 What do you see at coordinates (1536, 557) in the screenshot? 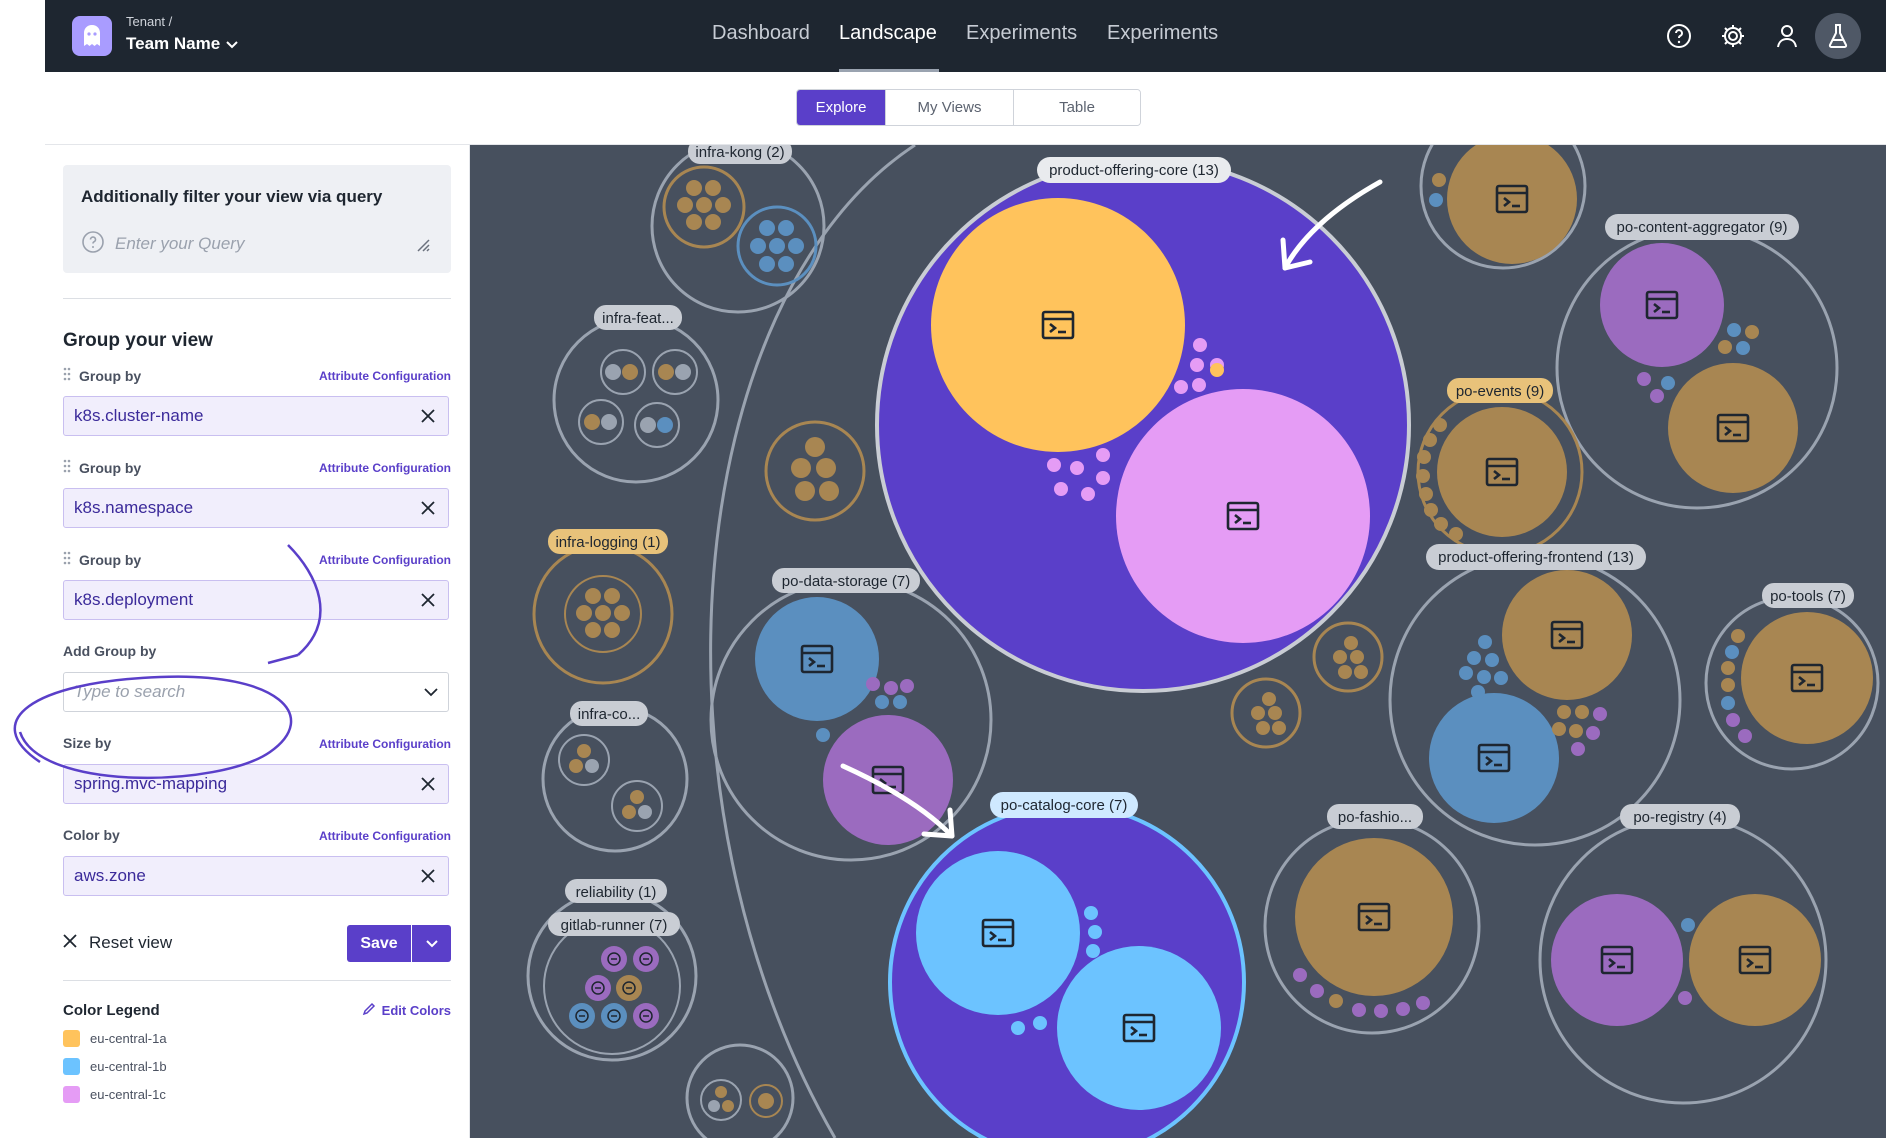
I see `bubble-label: product-offering-frontend (13)` at bounding box center [1536, 557].